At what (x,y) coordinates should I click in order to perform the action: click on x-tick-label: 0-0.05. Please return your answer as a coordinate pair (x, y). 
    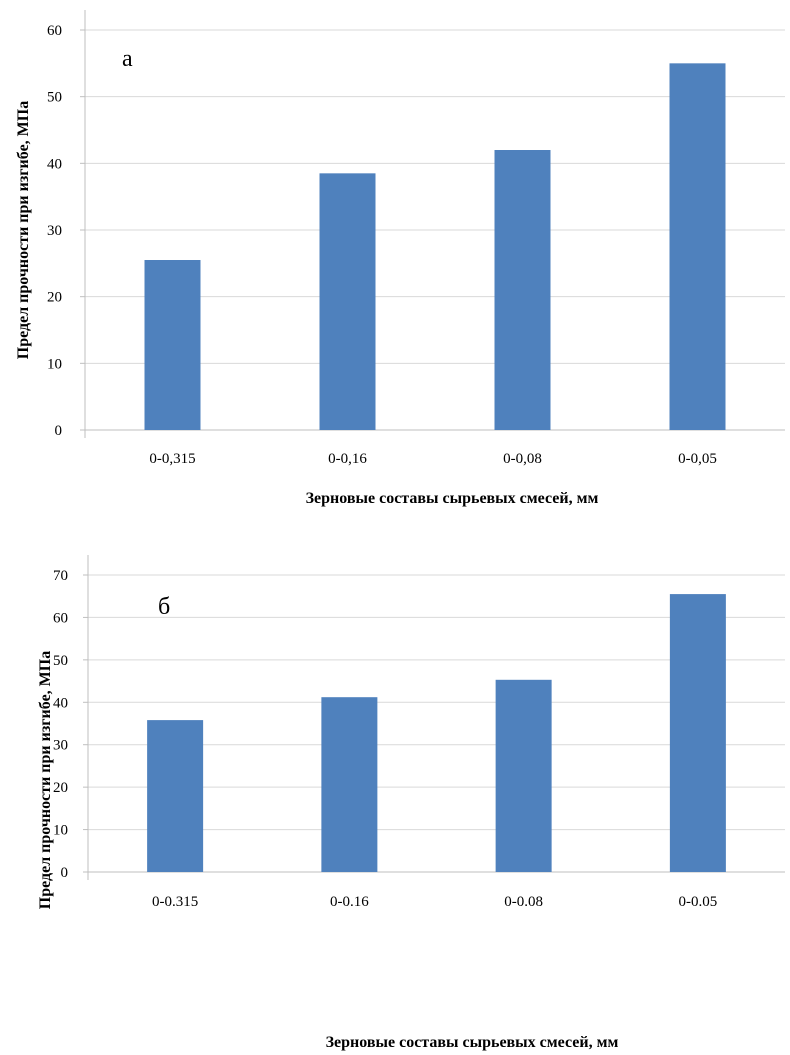
    Looking at the image, I should click on (698, 902).